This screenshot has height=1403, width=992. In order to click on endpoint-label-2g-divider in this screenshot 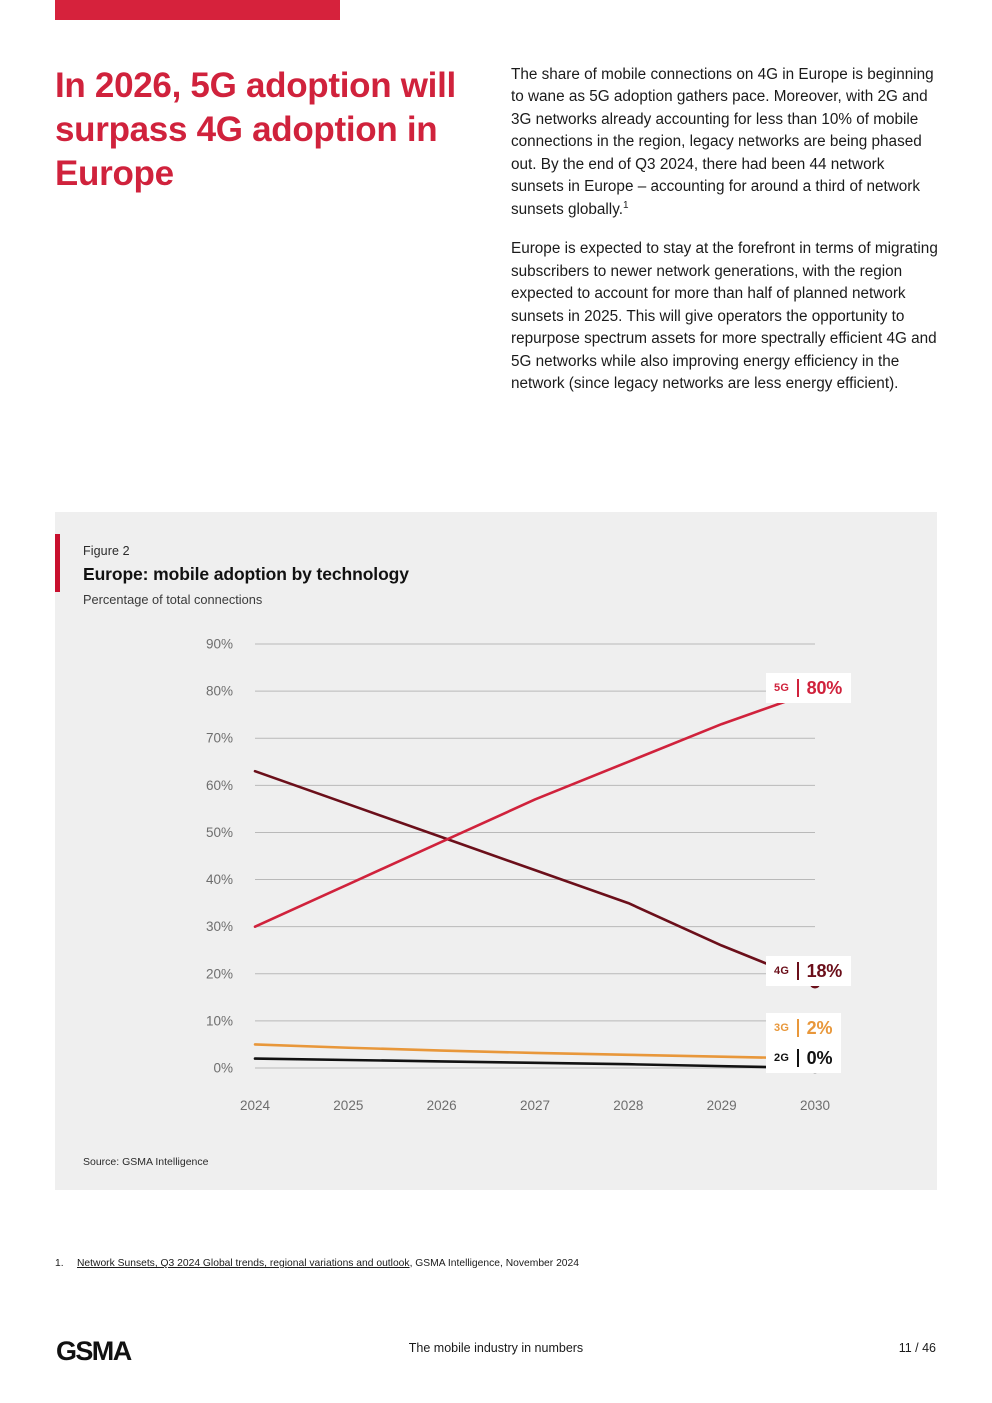, I will do `click(798, 1058)`.